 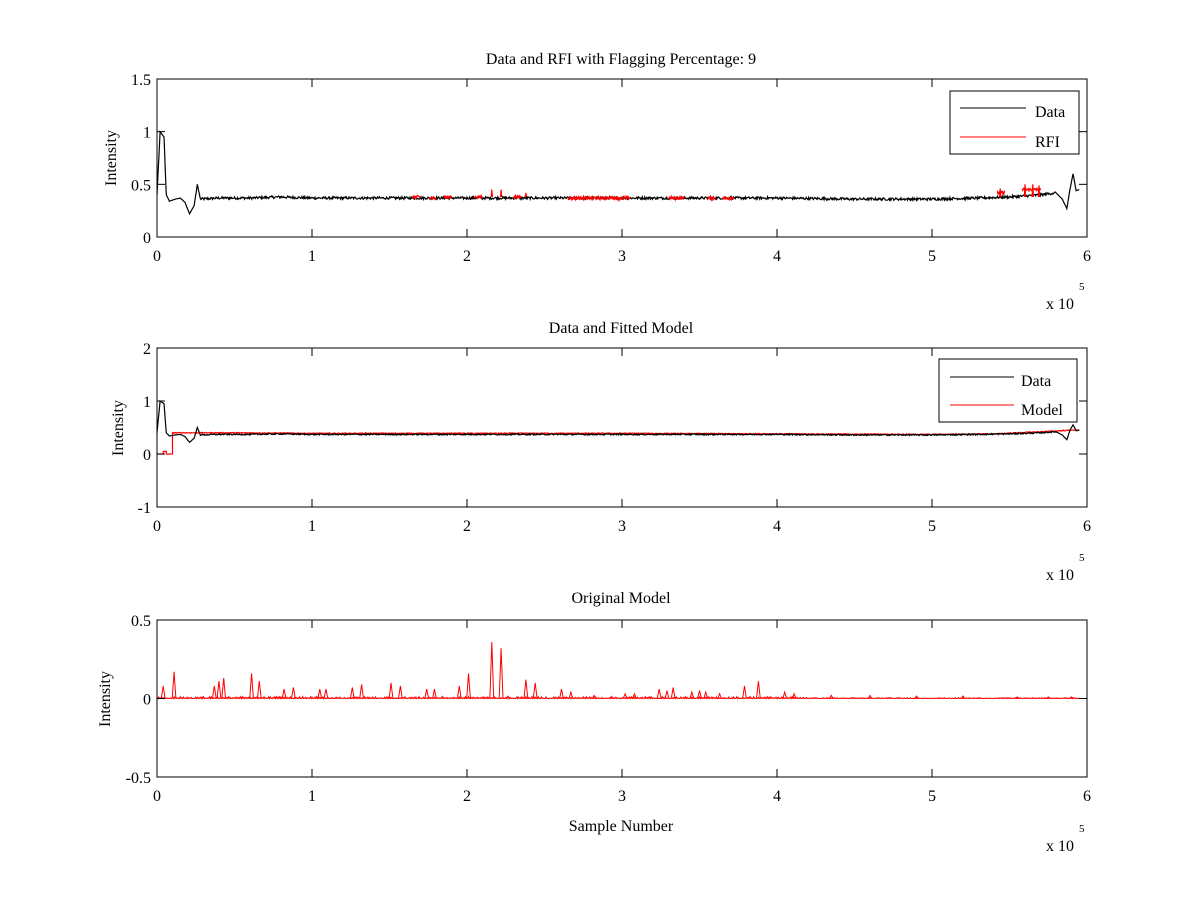 What do you see at coordinates (141, 80) in the screenshot?
I see `y-tick-label: 1.5` at bounding box center [141, 80].